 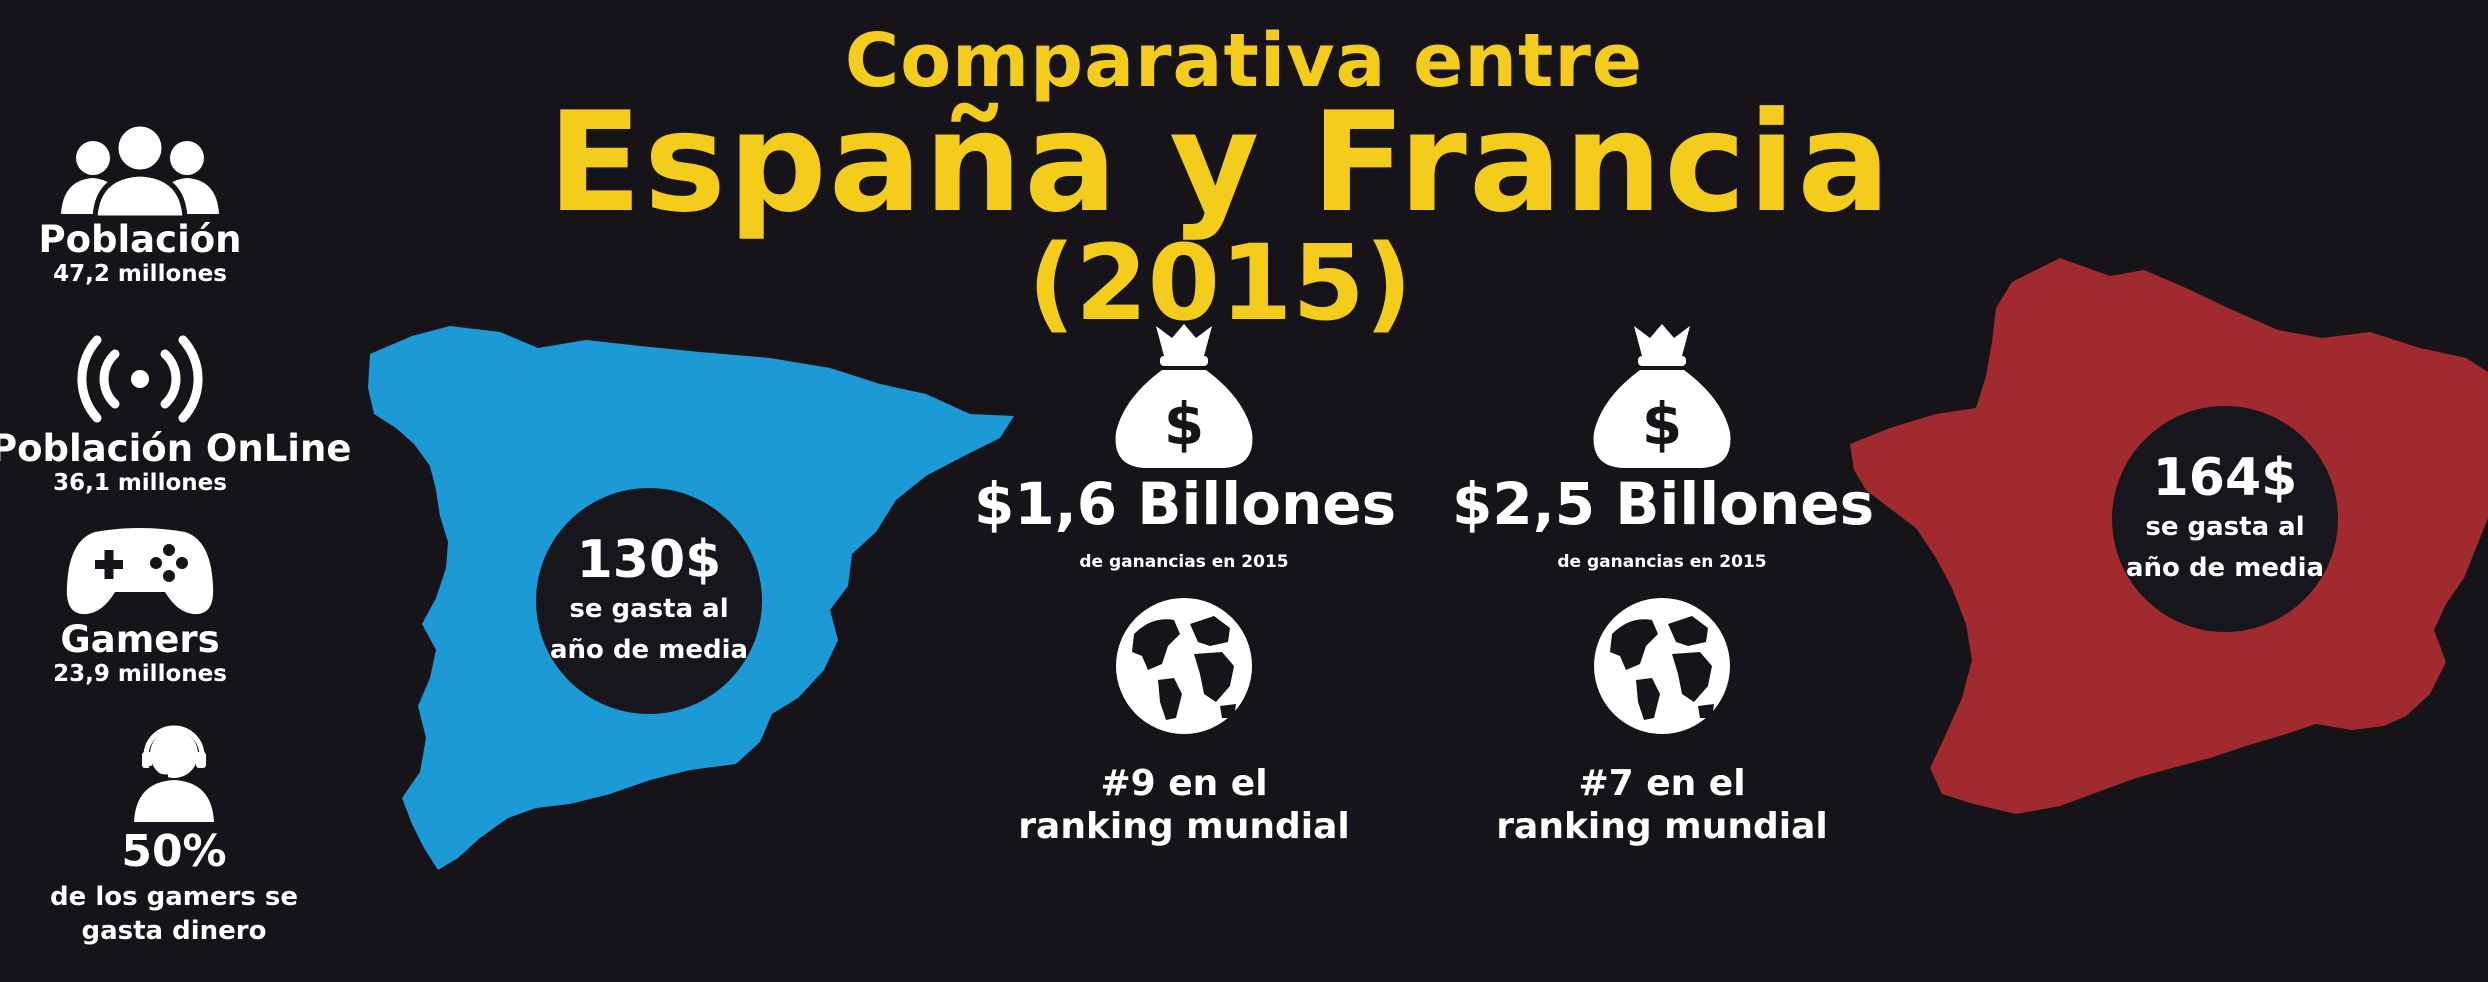 I want to click on stat-paying-gamers: 50% de los gamers se gasta dinero, so click(x=182, y=835).